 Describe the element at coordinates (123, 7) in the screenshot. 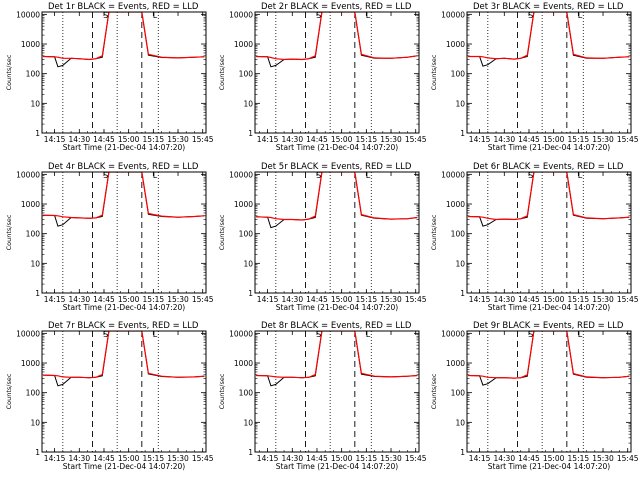

I see `plot-title: Det 1r BLACK = Events, RED = LLD` at that location.